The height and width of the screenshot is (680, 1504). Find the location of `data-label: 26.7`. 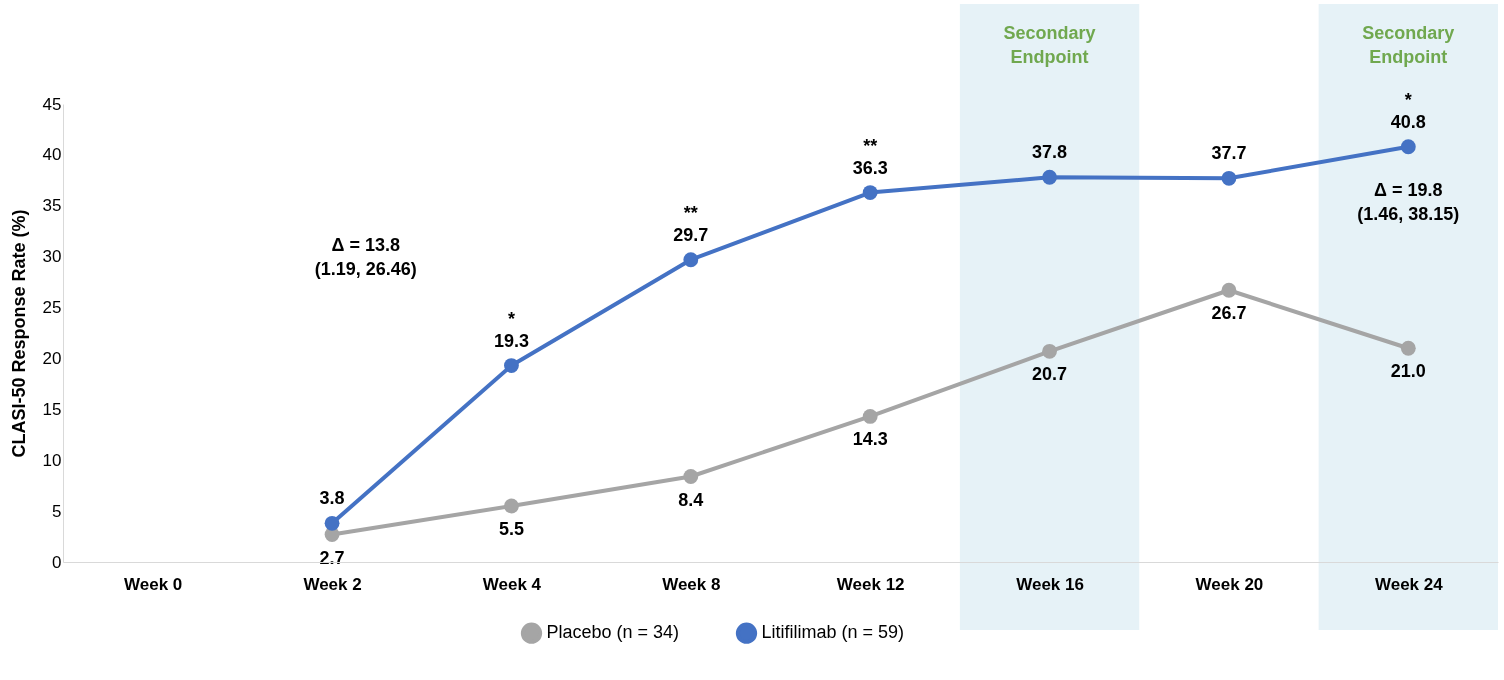

data-label: 26.7 is located at coordinates (1229, 313).